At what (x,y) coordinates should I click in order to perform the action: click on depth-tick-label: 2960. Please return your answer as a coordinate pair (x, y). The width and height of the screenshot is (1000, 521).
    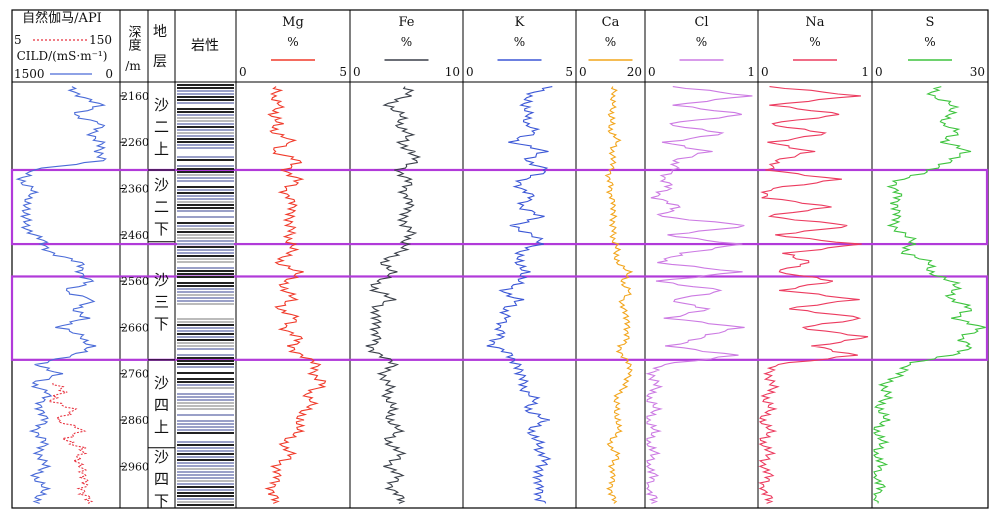
    Looking at the image, I should click on (135, 466).